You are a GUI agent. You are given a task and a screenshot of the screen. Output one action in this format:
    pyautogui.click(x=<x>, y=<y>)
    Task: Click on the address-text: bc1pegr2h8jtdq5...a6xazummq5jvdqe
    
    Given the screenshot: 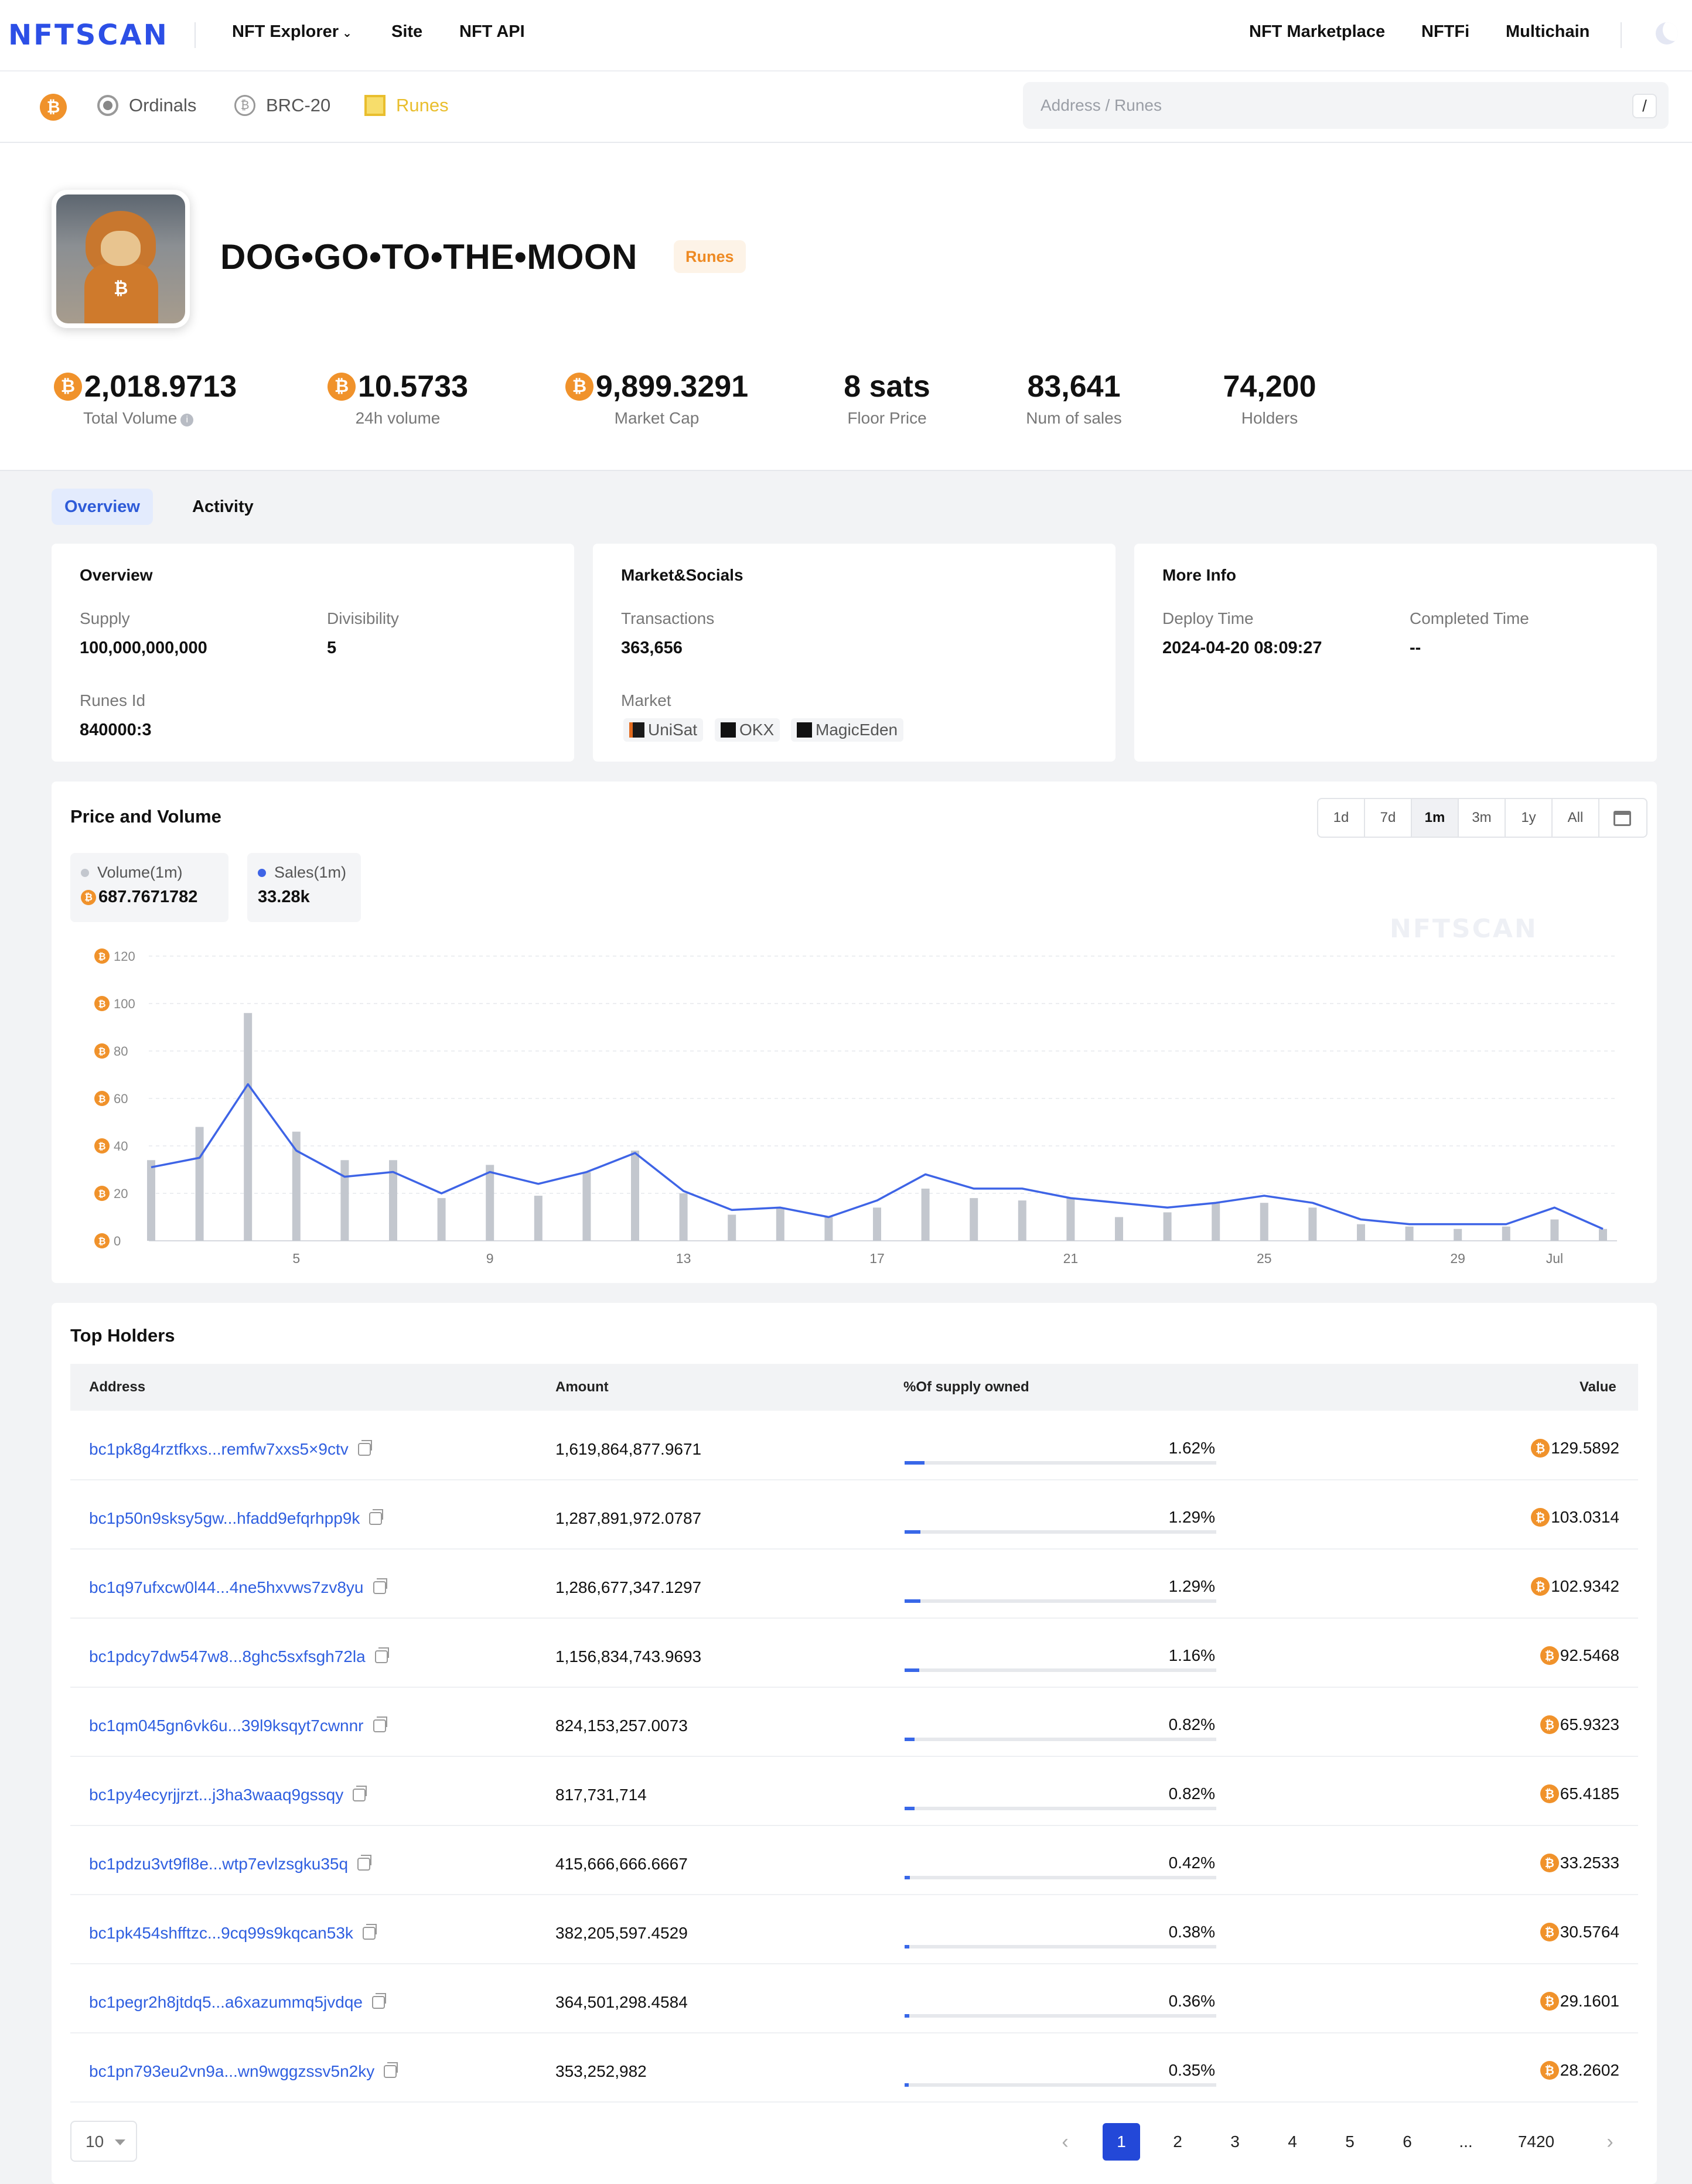 What is the action you would take?
    pyautogui.click(x=226, y=2002)
    